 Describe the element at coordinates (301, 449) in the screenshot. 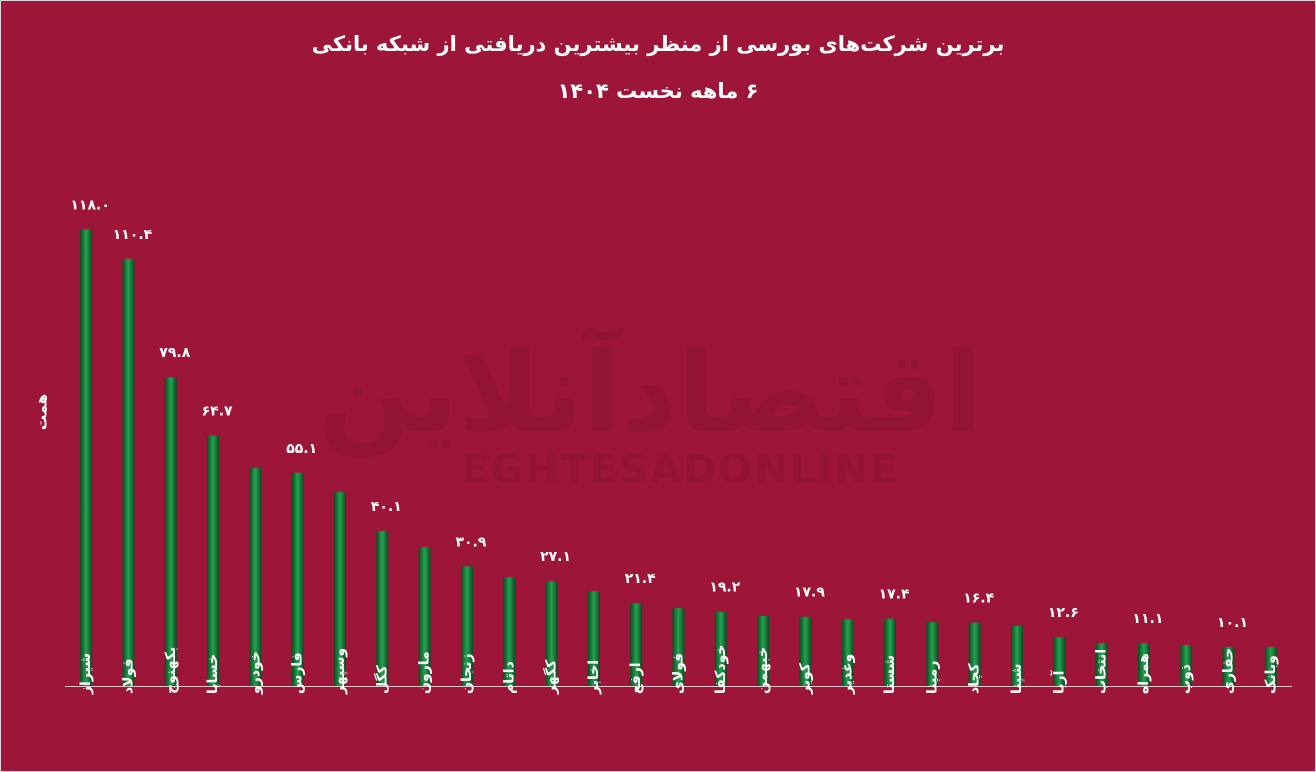

I see `value-label: ۵۵.۱` at that location.